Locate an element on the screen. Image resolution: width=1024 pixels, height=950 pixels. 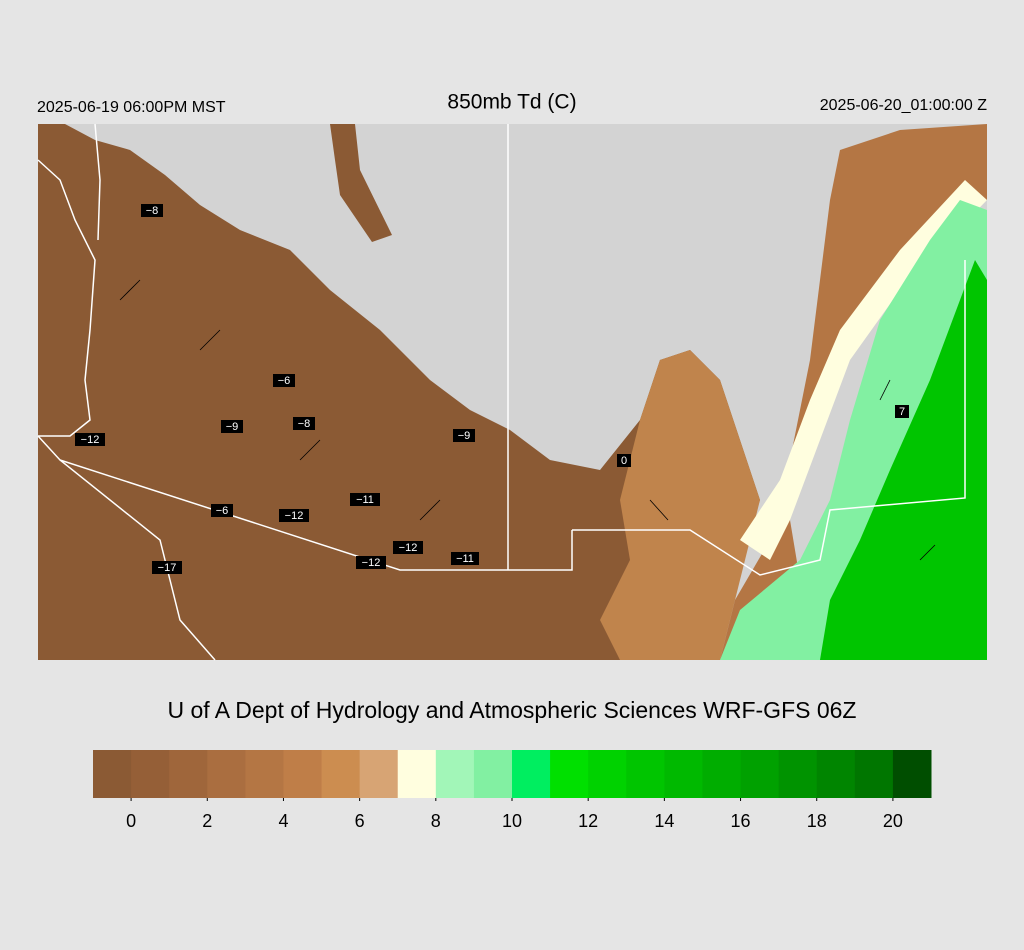
colorbar-tick-label: 2 is located at coordinates (207, 821).